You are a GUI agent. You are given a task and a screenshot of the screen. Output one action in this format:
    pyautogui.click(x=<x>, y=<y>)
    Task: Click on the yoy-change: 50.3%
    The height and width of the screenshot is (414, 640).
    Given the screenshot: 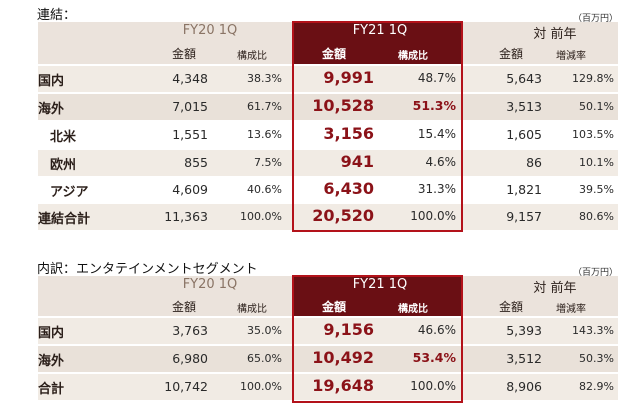 What is the action you would take?
    pyautogui.click(x=596, y=358)
    